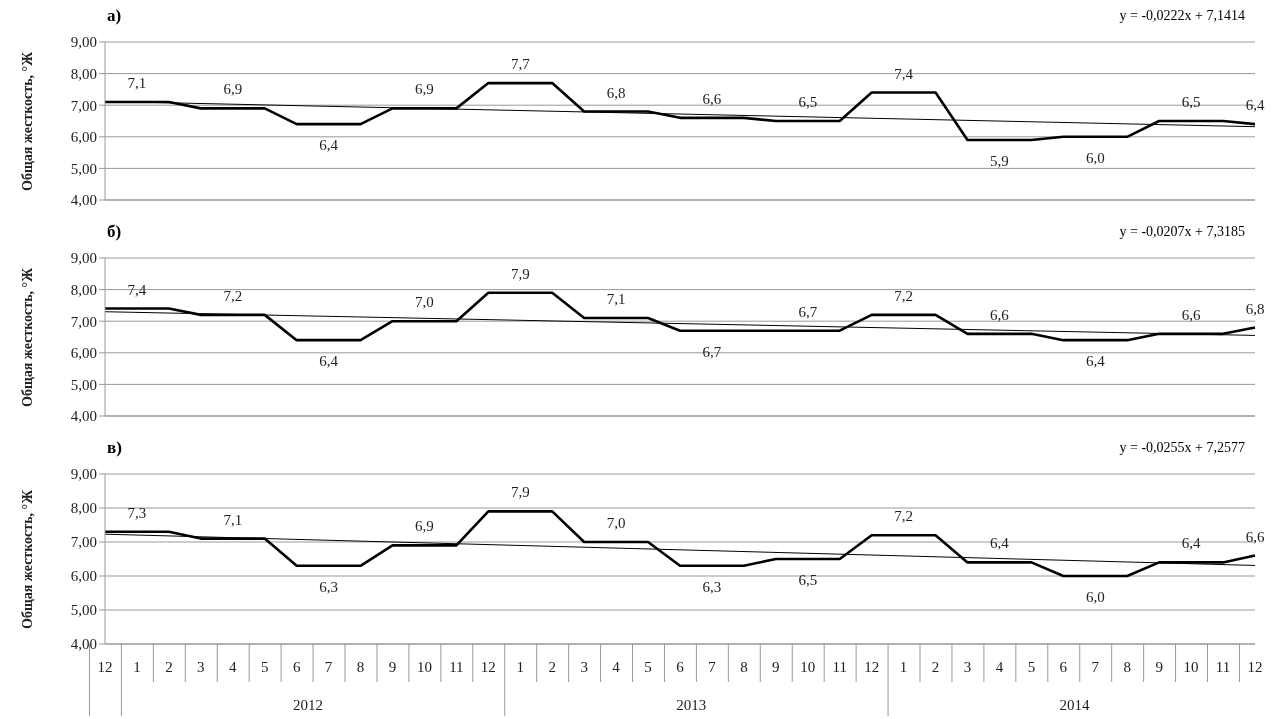  I want to click on text: 2013, so click(691, 705).